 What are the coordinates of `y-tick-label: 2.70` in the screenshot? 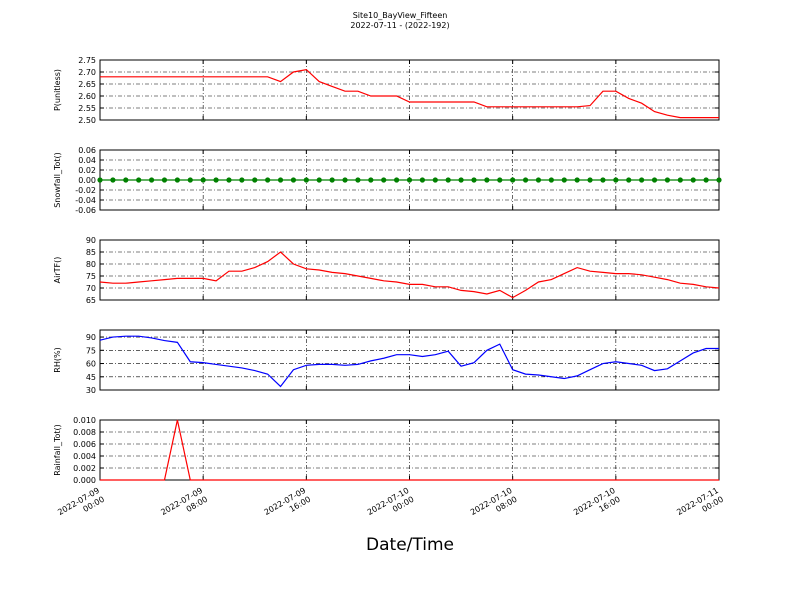 It's located at (87, 72).